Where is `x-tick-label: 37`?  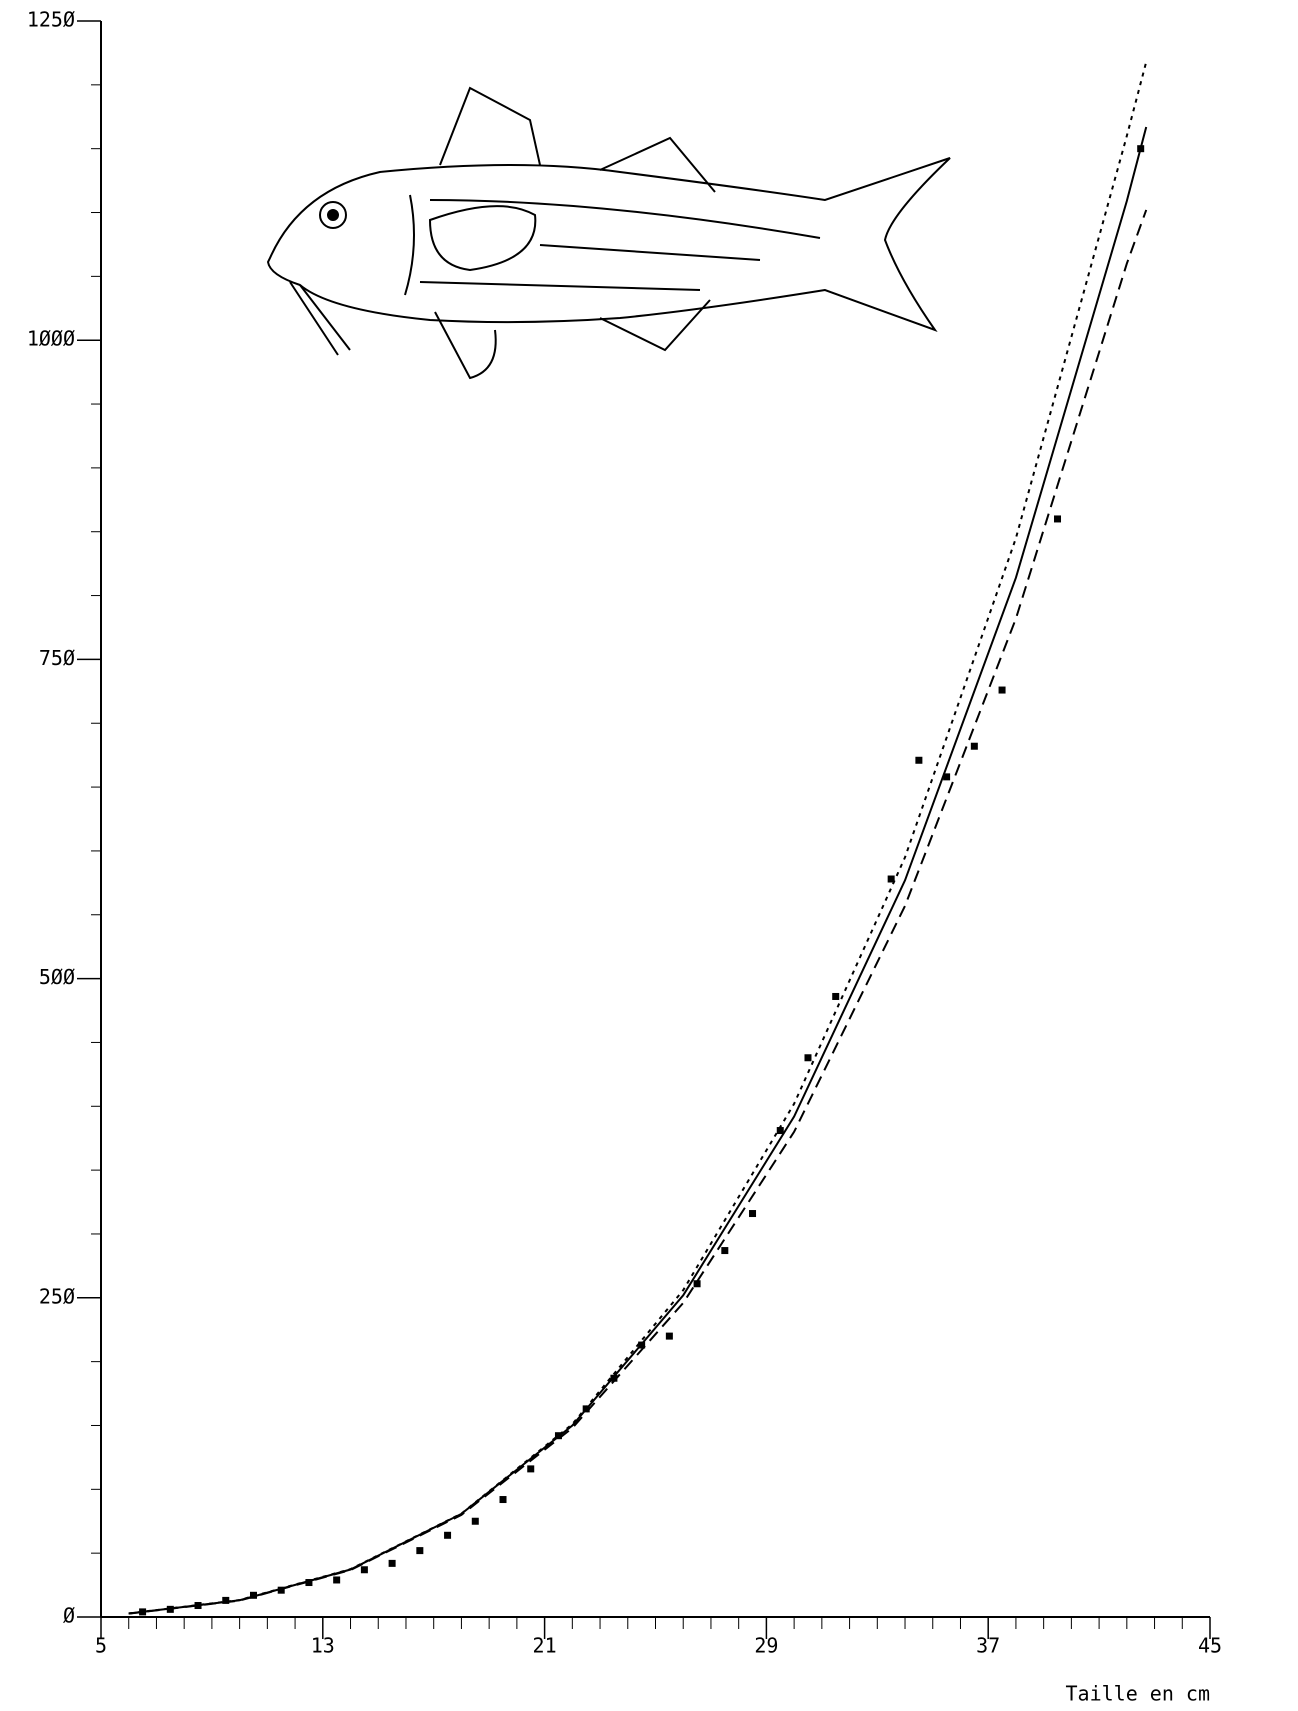
x-tick-label: 37 is located at coordinates (988, 1646).